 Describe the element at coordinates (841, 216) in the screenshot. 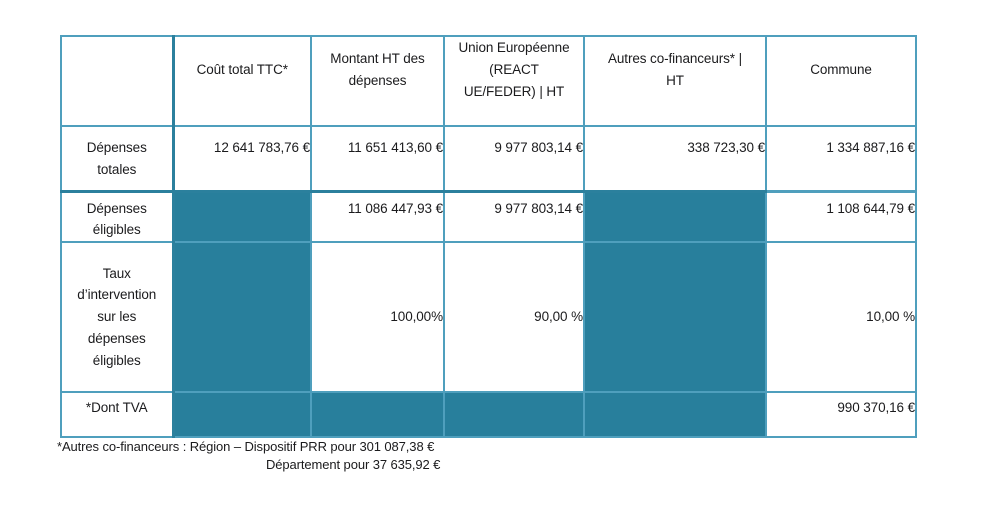

I see `cell-eligibles-commune: 1 108 644,79 €` at that location.